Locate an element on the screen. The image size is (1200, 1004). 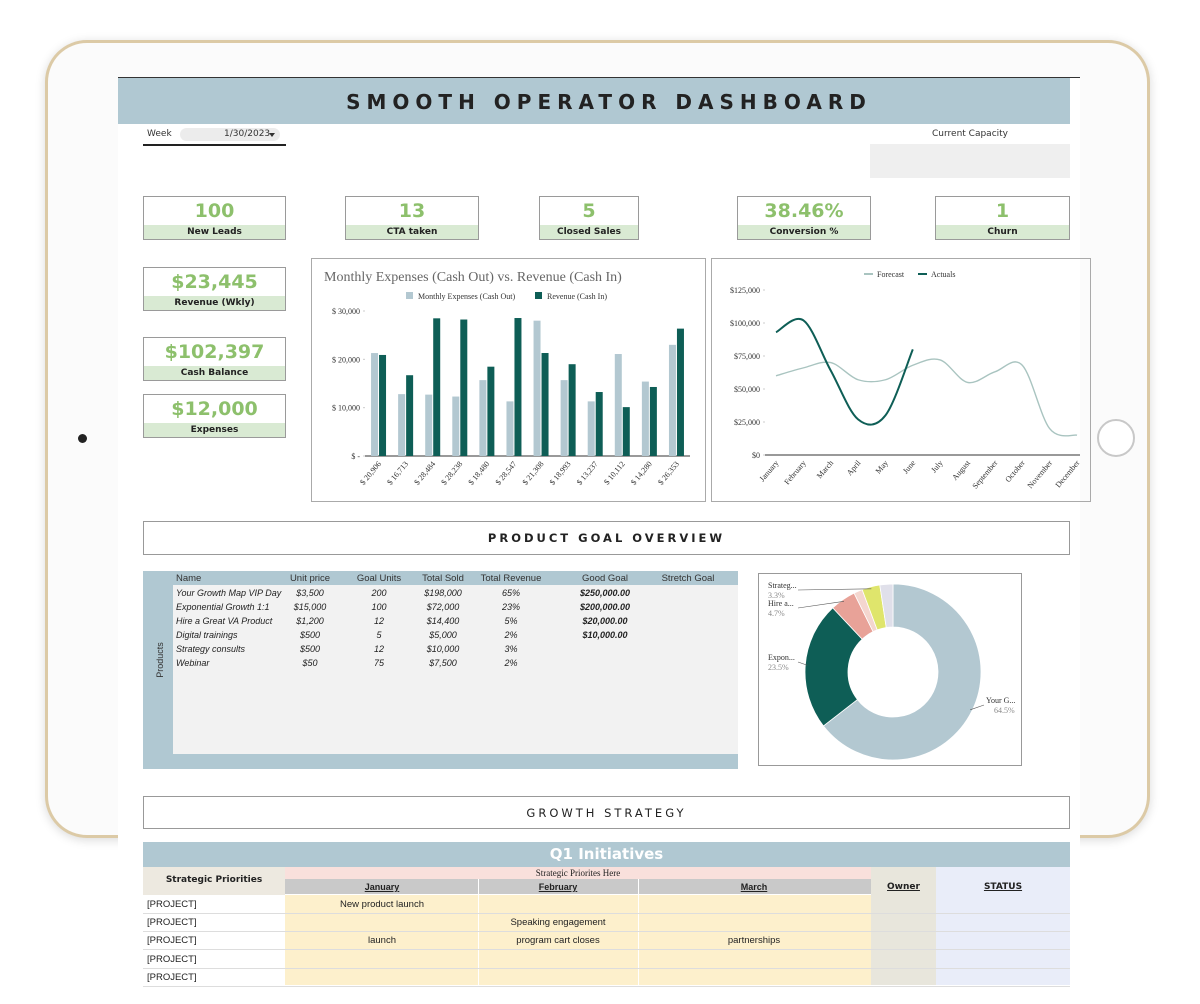
table-cell: $198,000 is located at coordinates (443, 593).